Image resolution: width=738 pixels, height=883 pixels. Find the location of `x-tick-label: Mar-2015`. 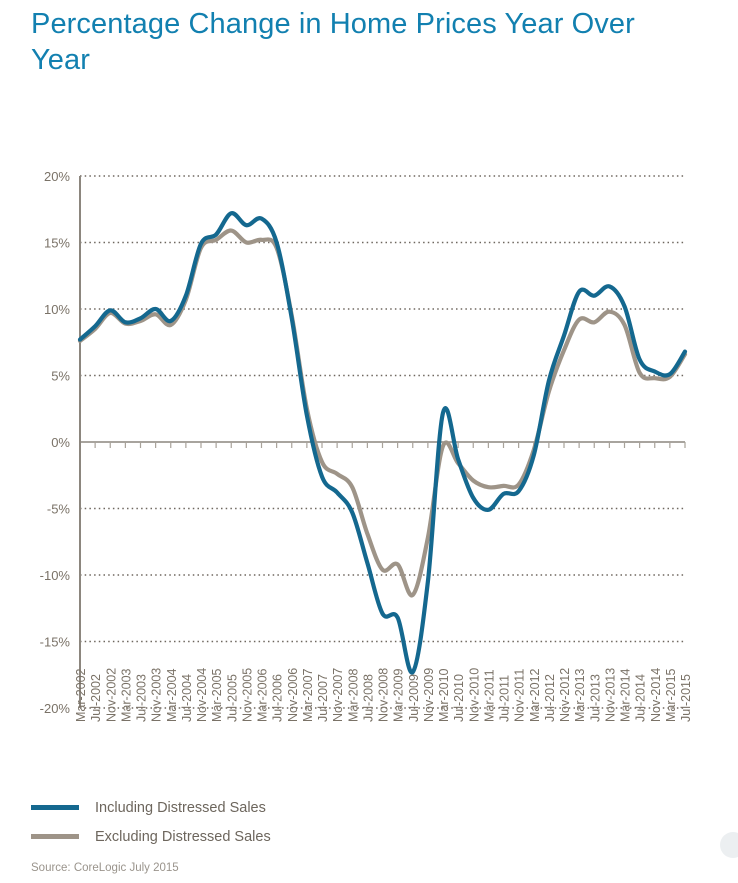

x-tick-label: Mar-2015 is located at coordinates (671, 695).